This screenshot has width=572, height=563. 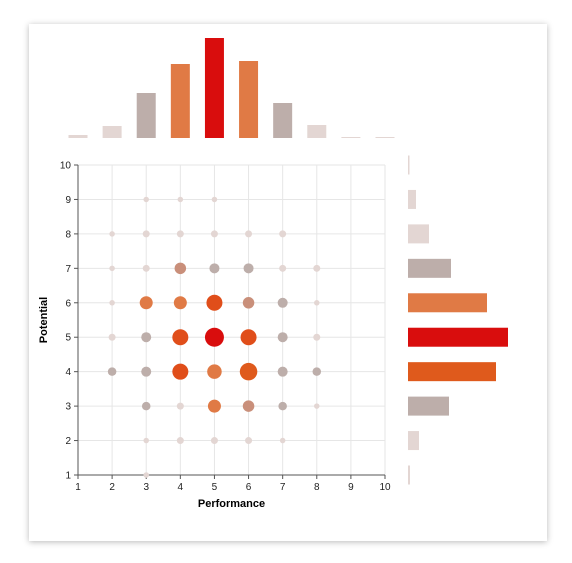 What do you see at coordinates (68, 441) in the screenshot?
I see `y-tick-label: 2` at bounding box center [68, 441].